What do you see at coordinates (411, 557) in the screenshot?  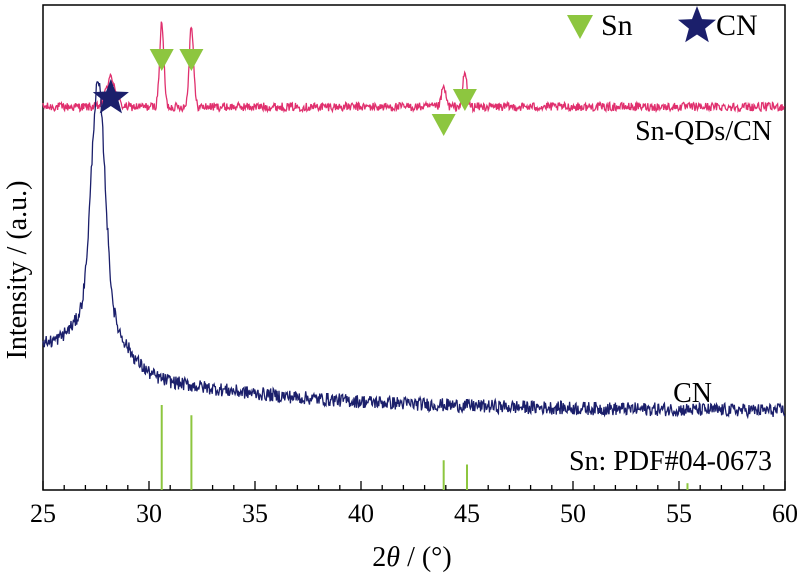 I see `x-axis-title: 2θ / (°)` at bounding box center [411, 557].